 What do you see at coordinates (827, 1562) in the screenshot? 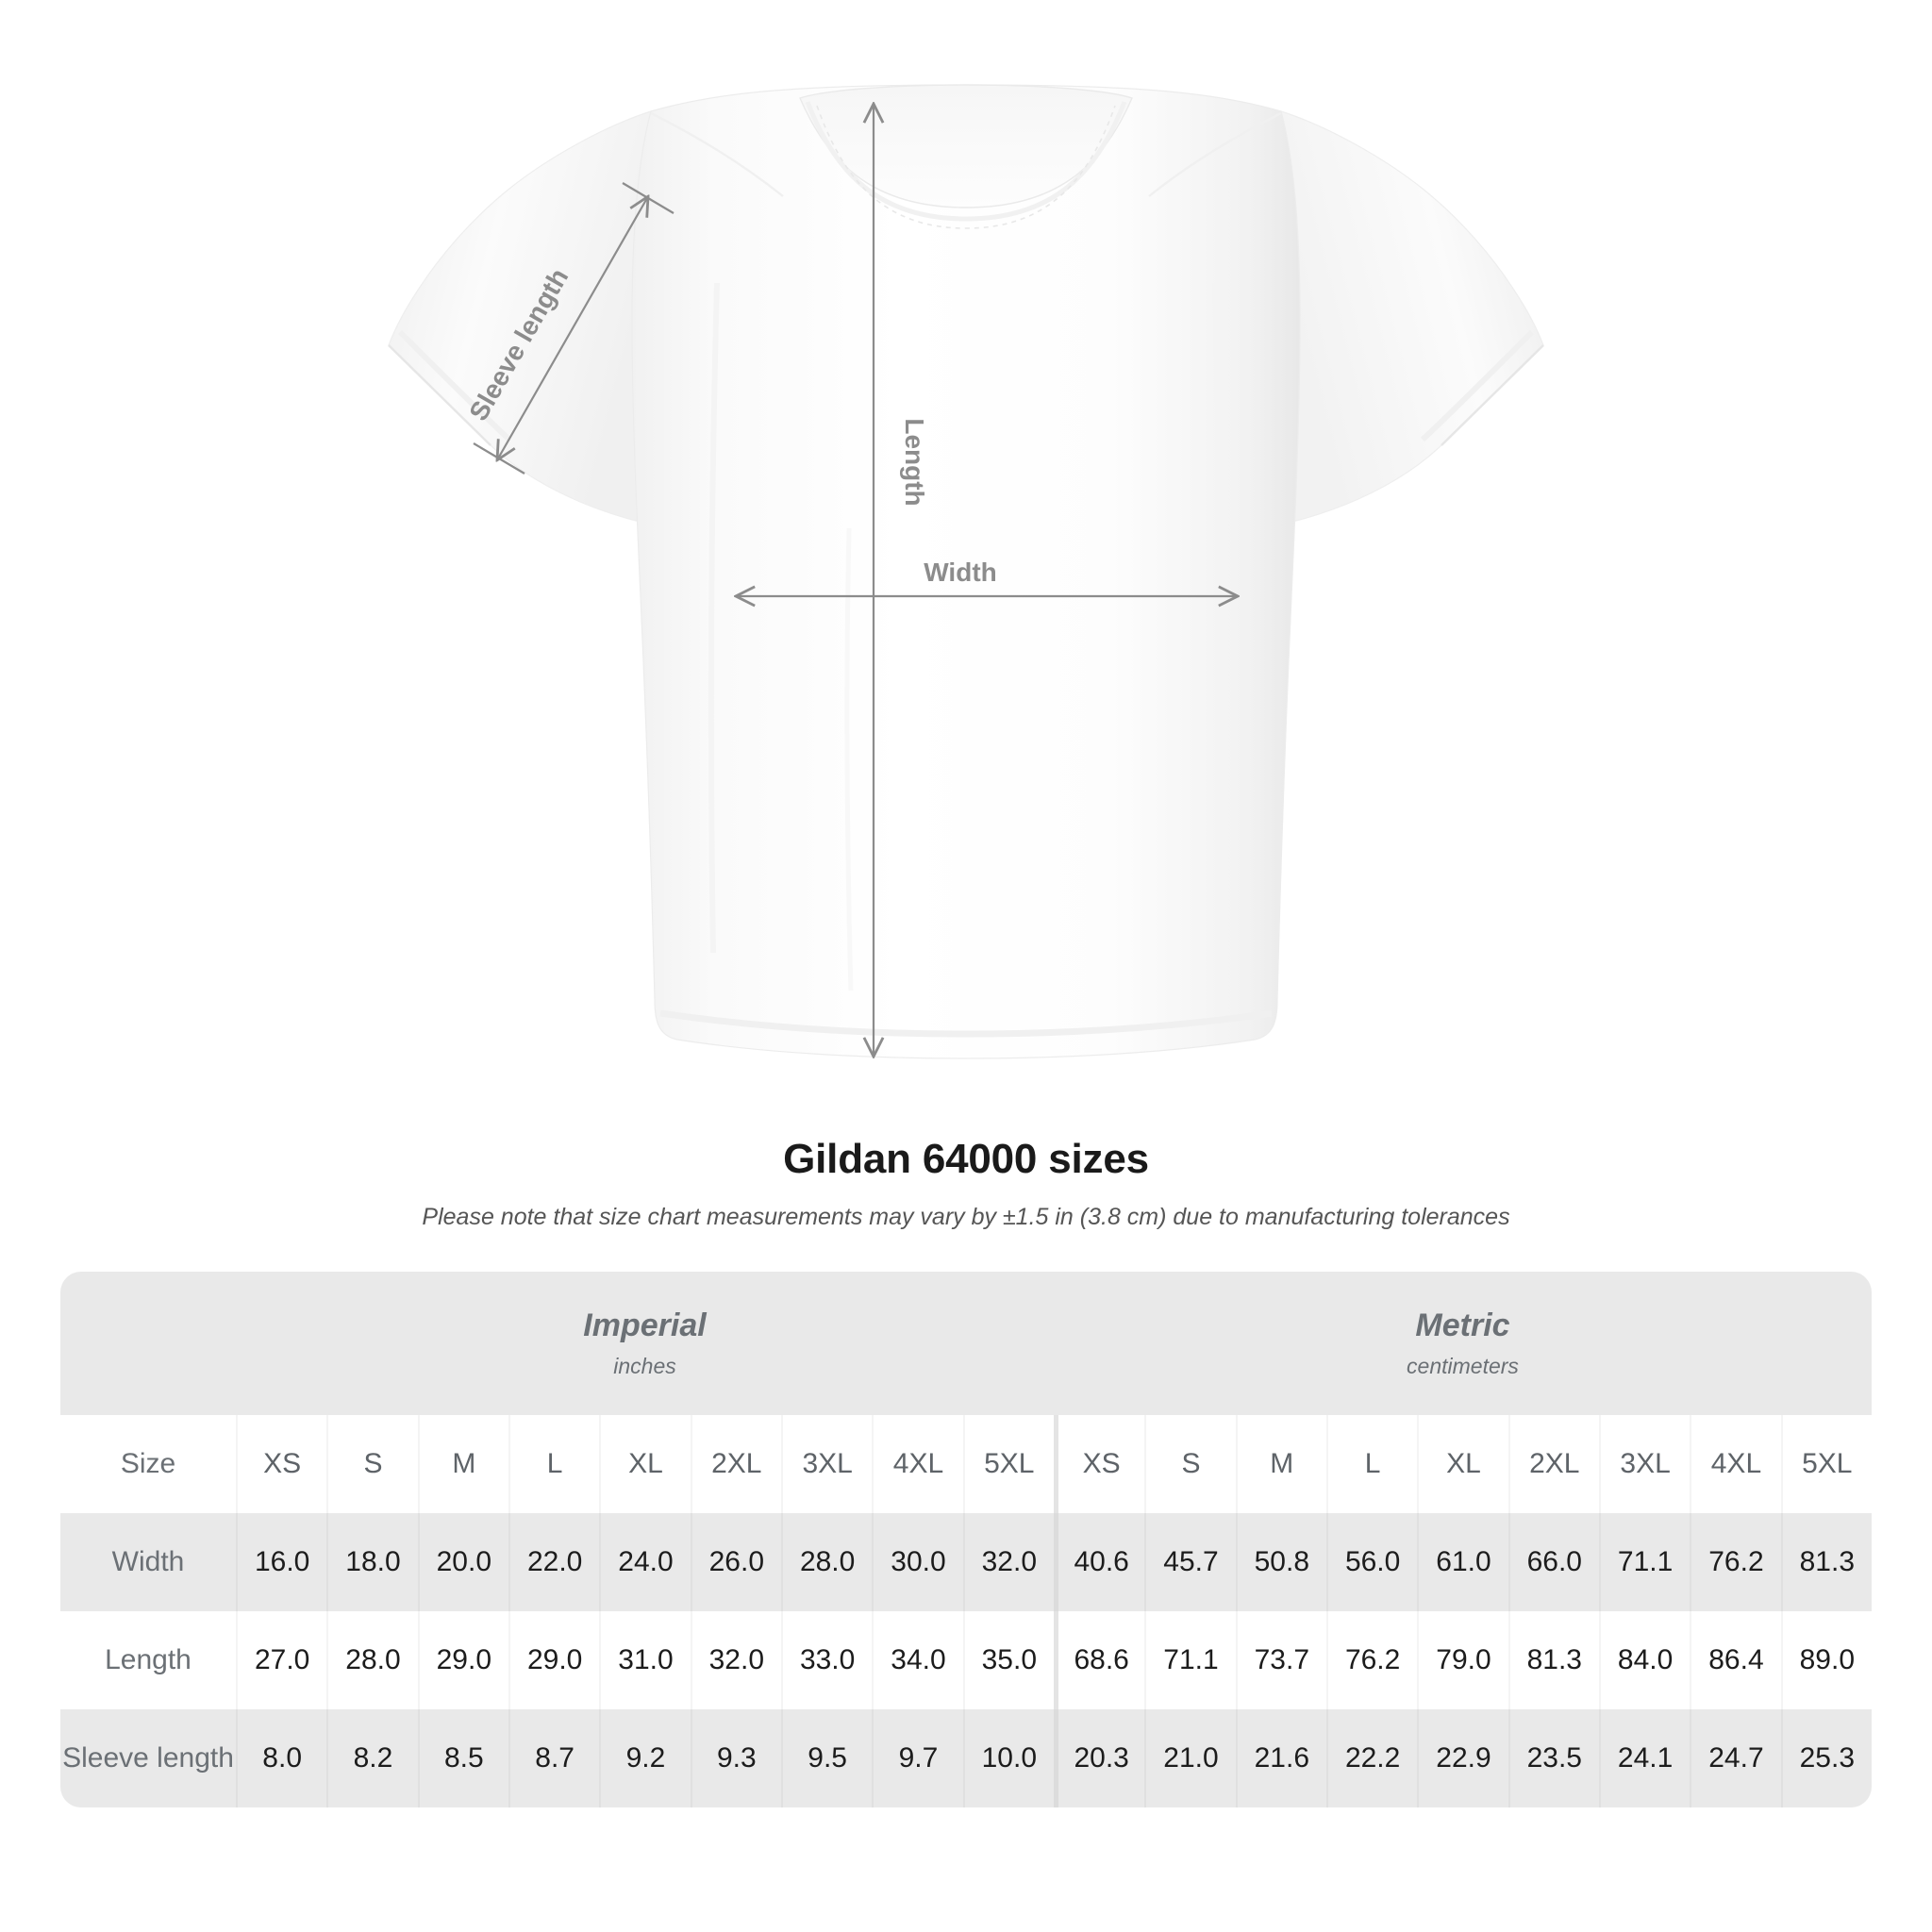
I see `cell-width-imperial-3xl: 28.0` at bounding box center [827, 1562].